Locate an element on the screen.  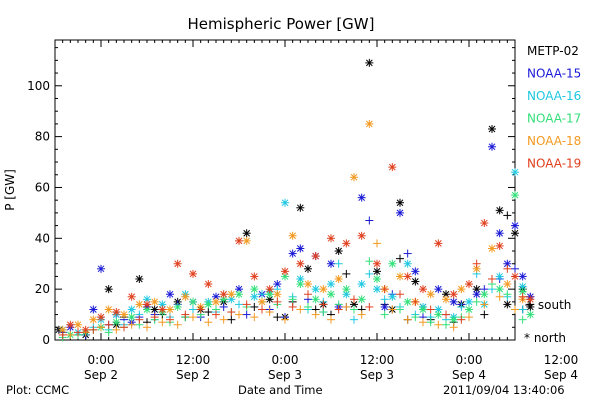
legend-series-label: NOAA-19 is located at coordinates (554, 164).